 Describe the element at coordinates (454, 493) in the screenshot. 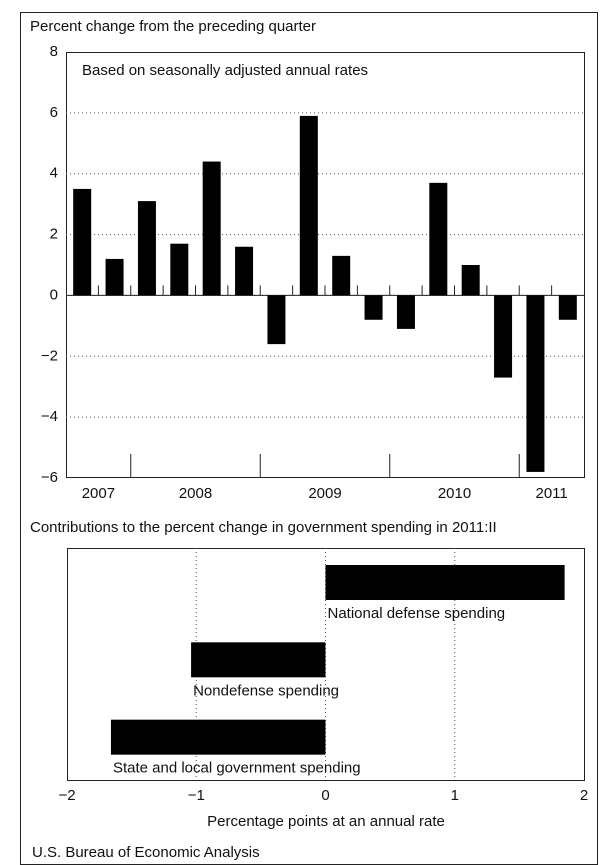

I see `x-tick-label: 2010` at that location.